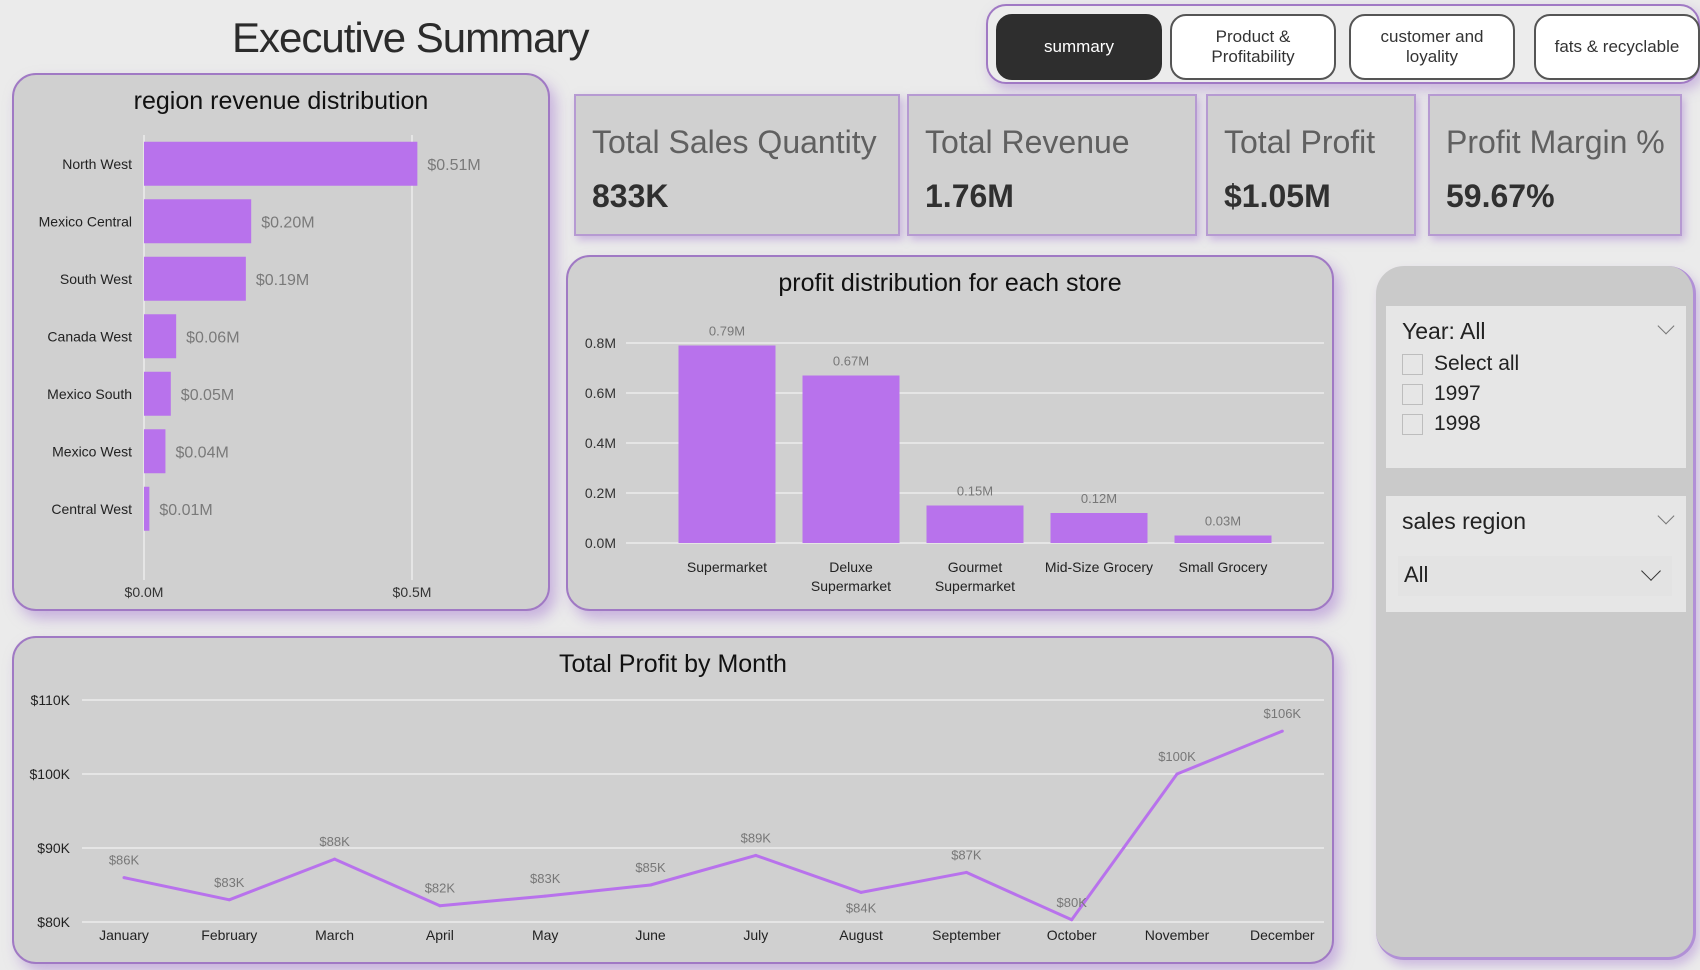 This screenshot has height=970, width=1700. Describe the element at coordinates (91, 509) in the screenshot. I see `category-label: Central West` at that location.